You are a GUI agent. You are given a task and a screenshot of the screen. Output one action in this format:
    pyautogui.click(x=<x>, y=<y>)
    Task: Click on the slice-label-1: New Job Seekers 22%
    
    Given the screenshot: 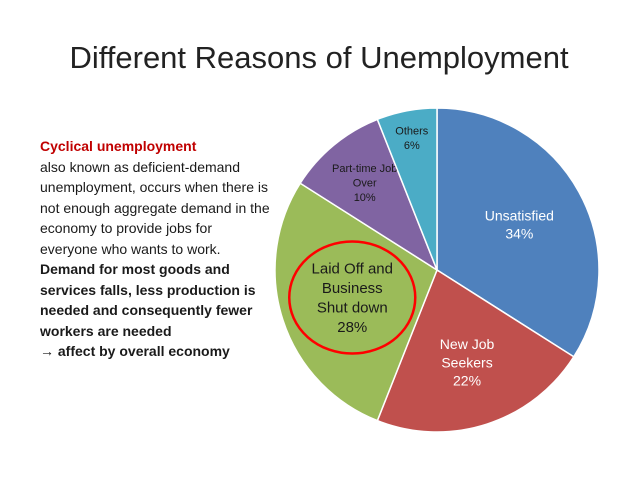 What is the action you would take?
    pyautogui.click(x=467, y=362)
    